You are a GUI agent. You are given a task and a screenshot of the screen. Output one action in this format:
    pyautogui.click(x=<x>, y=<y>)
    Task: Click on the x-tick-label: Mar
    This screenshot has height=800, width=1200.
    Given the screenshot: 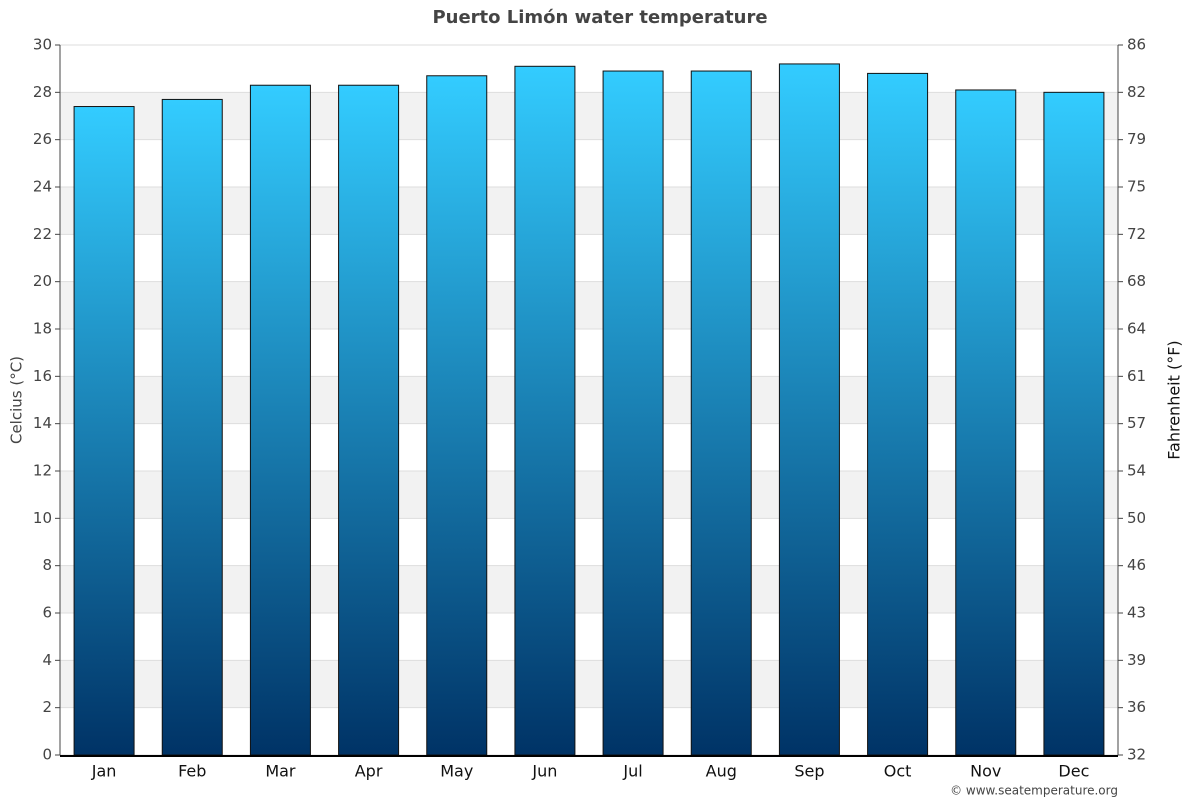 What is the action you would take?
    pyautogui.click(x=280, y=771)
    